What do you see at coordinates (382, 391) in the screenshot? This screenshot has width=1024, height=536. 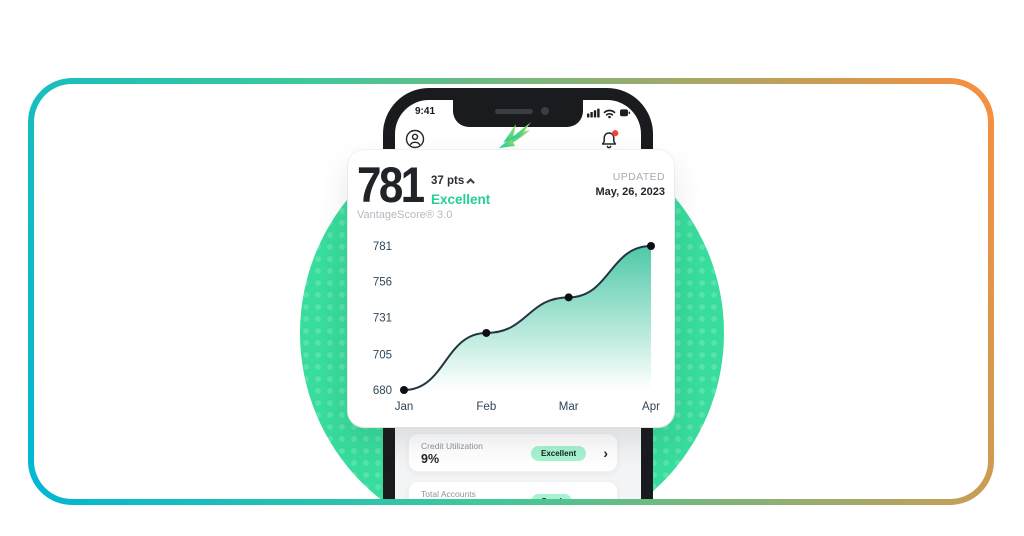 I see `svg-text: 680` at bounding box center [382, 391].